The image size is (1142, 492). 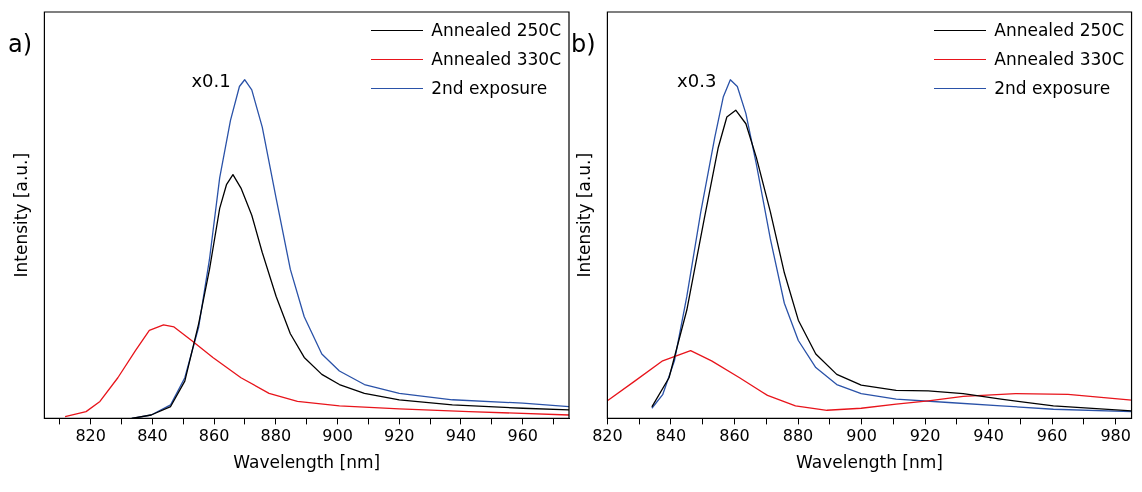 What do you see at coordinates (211, 81) in the screenshot?
I see `annotation: x0.1` at bounding box center [211, 81].